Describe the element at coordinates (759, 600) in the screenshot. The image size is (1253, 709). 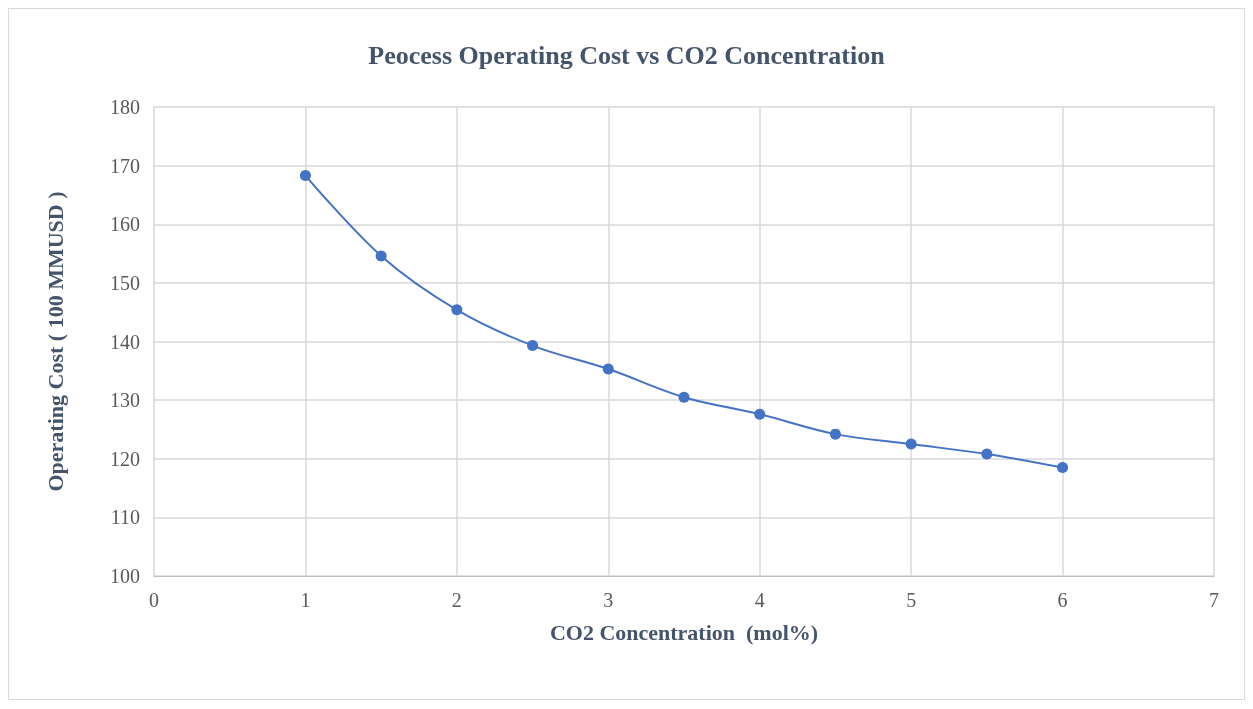
I see `x-tick-label: 4` at that location.